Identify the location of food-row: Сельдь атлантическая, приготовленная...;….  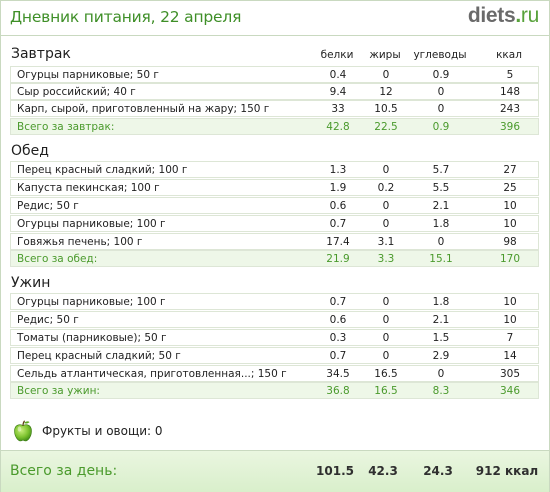
(274, 373).